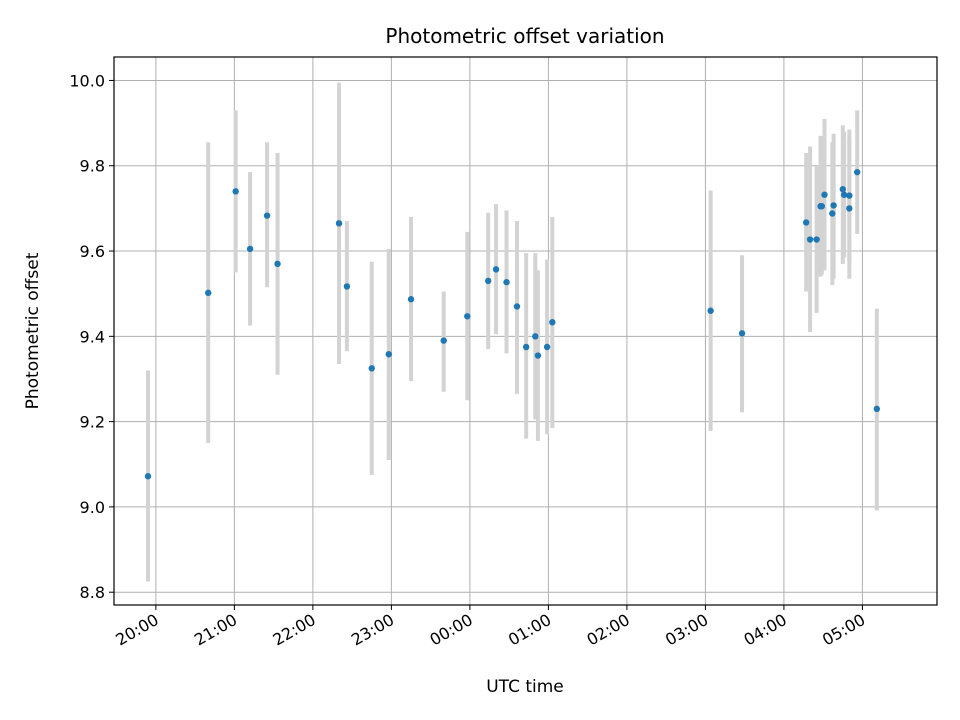  What do you see at coordinates (92, 592) in the screenshot?
I see `y-tick-label: 8.8` at bounding box center [92, 592].